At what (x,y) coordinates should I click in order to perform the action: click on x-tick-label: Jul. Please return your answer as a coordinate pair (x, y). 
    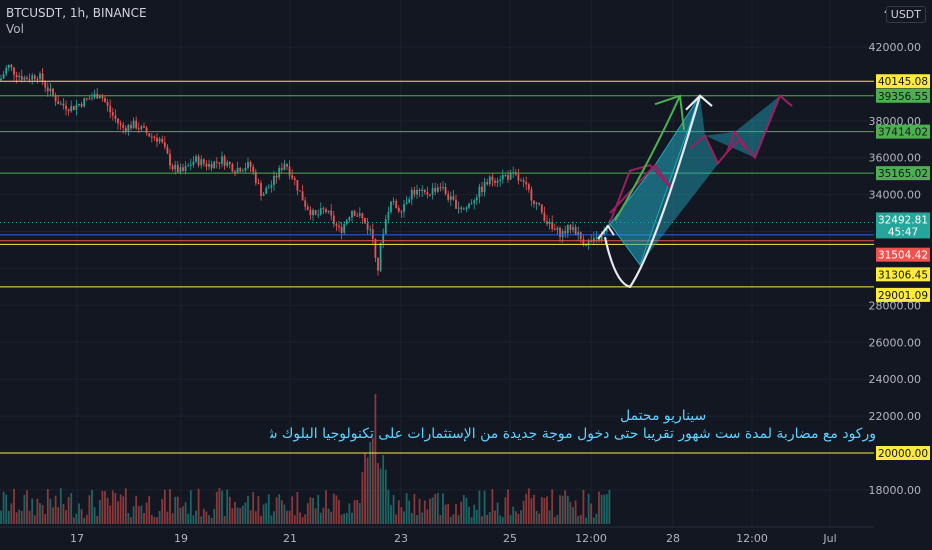
    Looking at the image, I should click on (829, 538).